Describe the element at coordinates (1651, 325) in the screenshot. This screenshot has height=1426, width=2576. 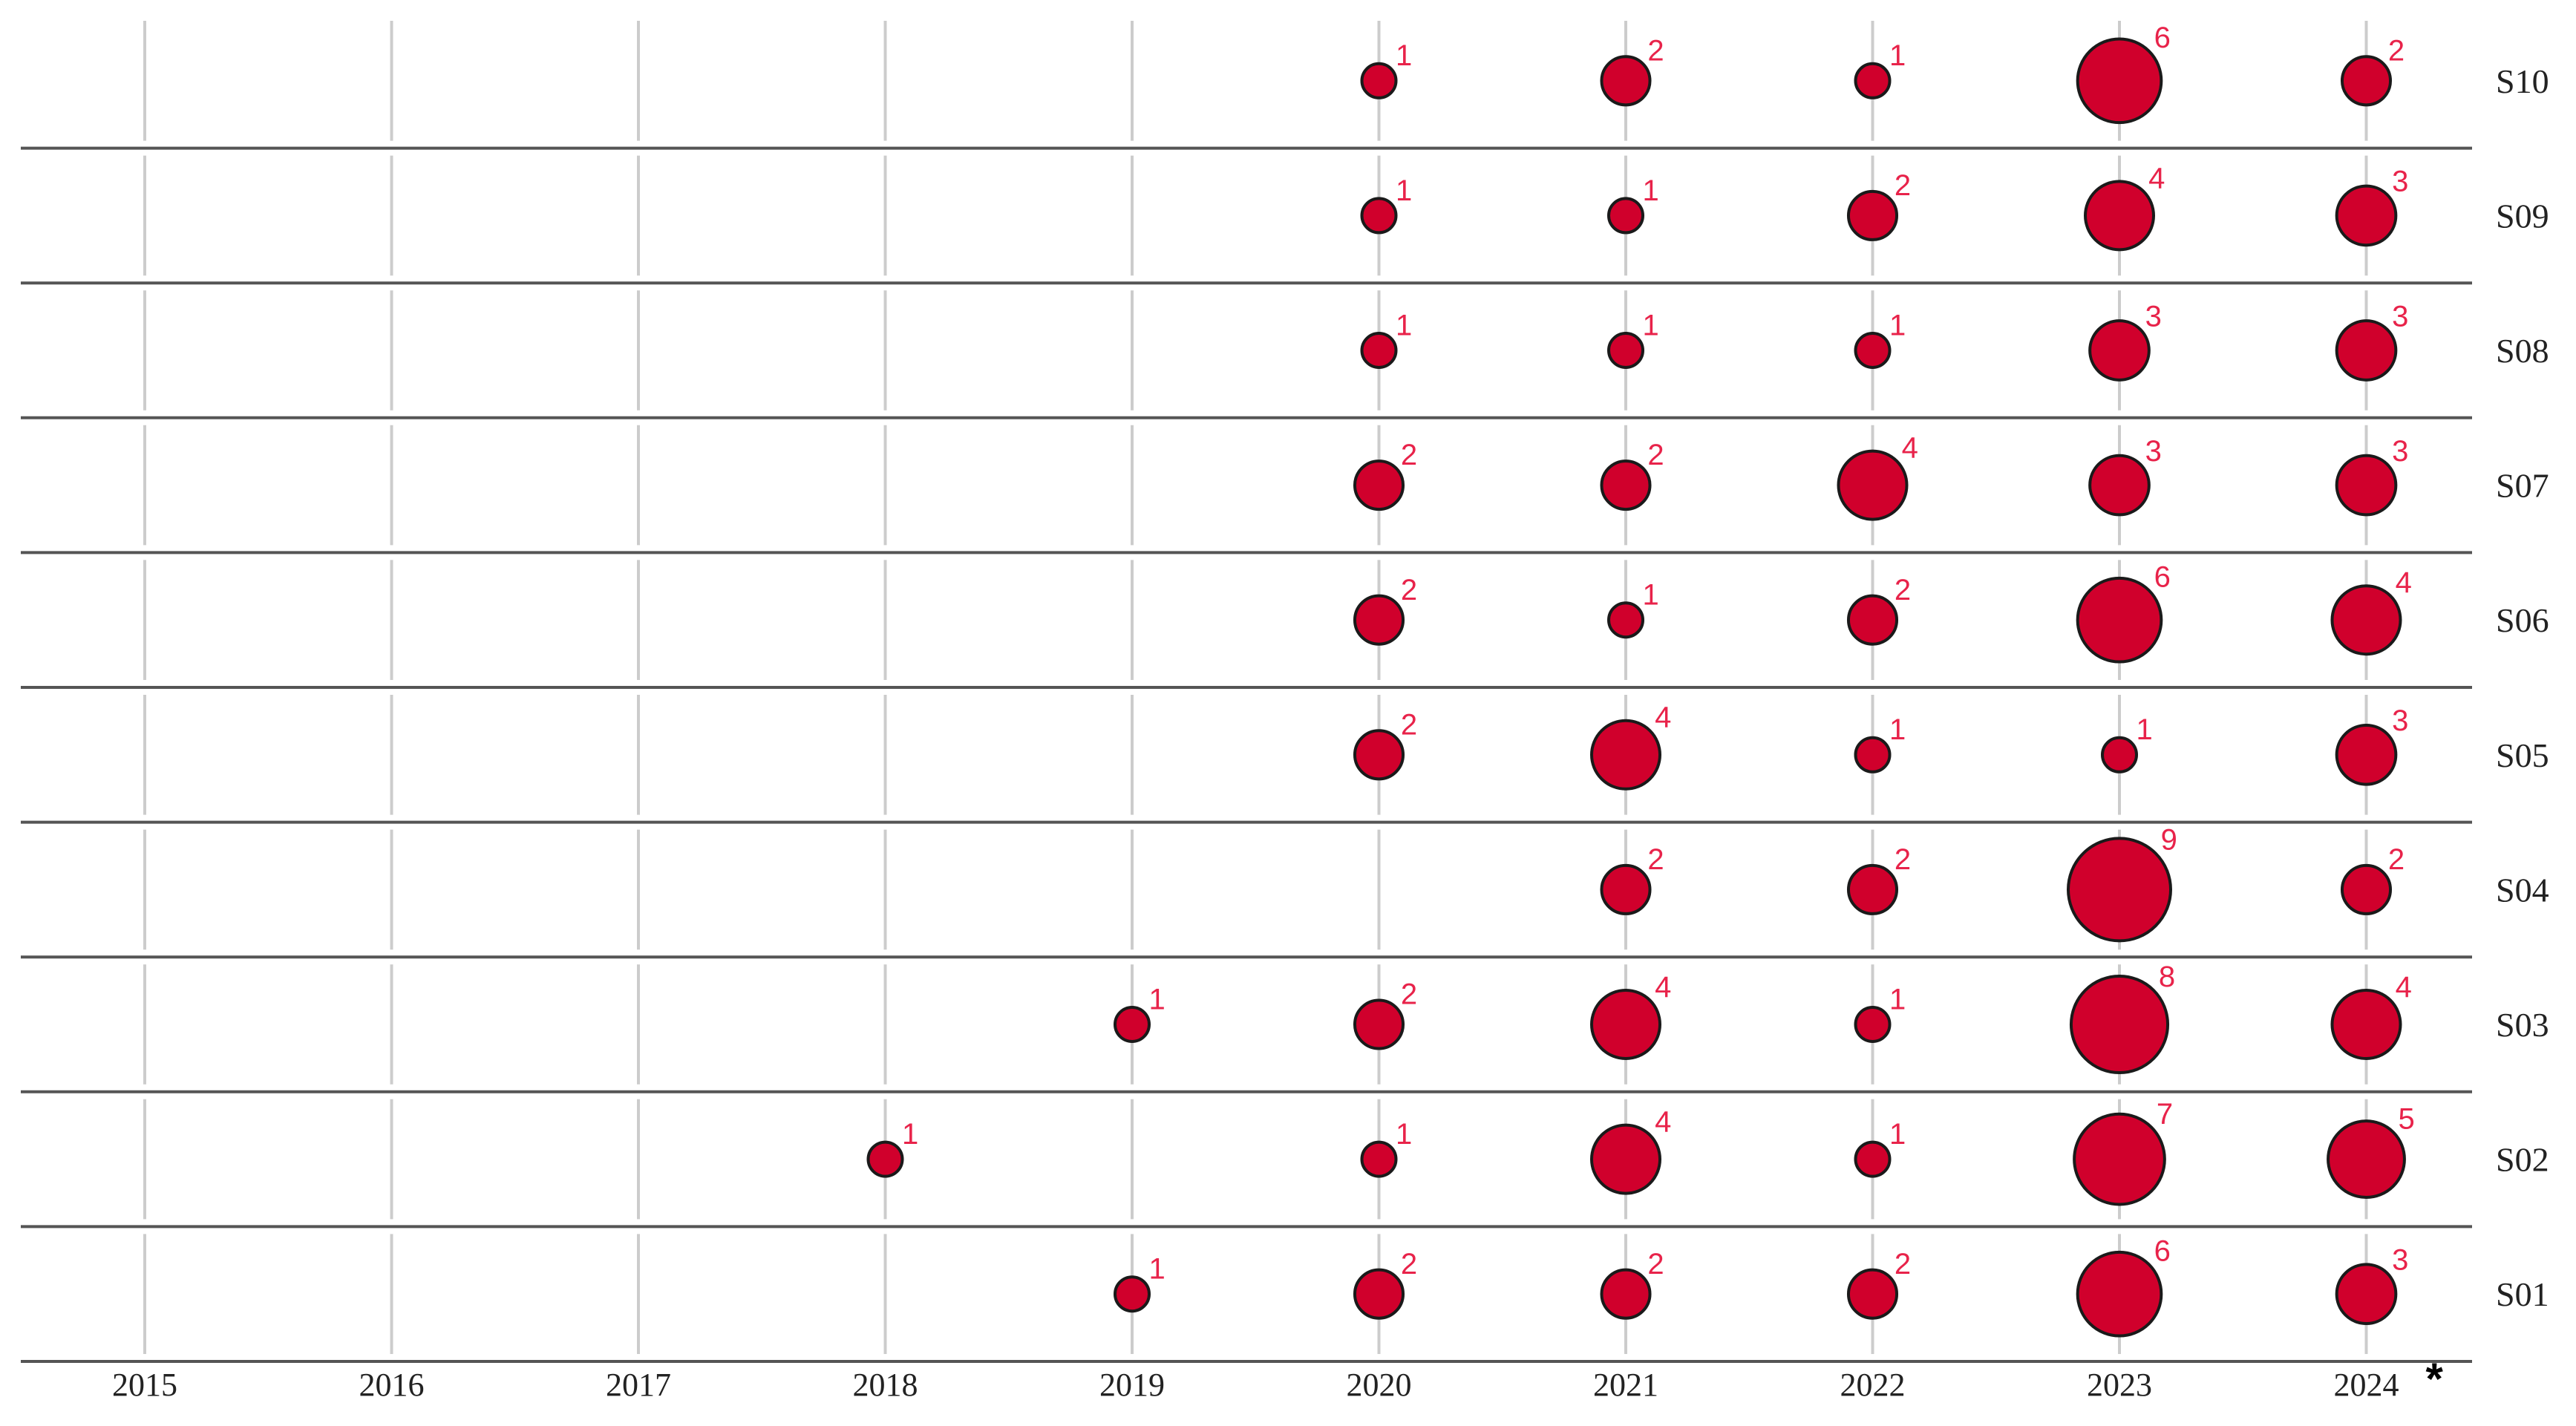
I see `data-label-s08-2021: 1` at that location.